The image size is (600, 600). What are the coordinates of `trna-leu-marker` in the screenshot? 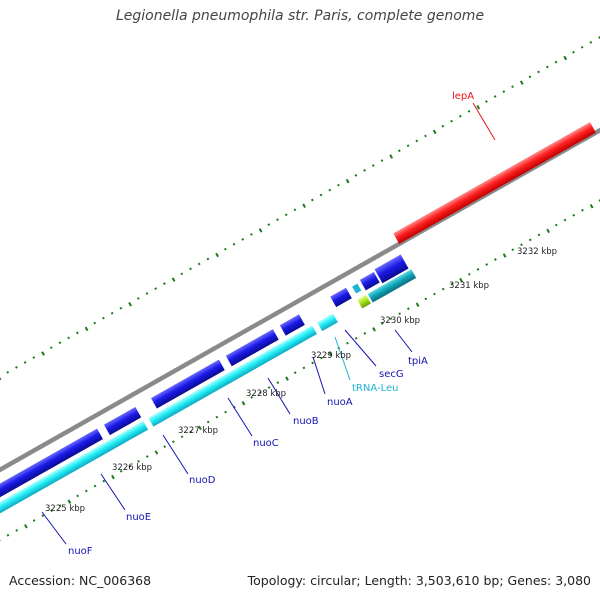 It's located at (357, 288).